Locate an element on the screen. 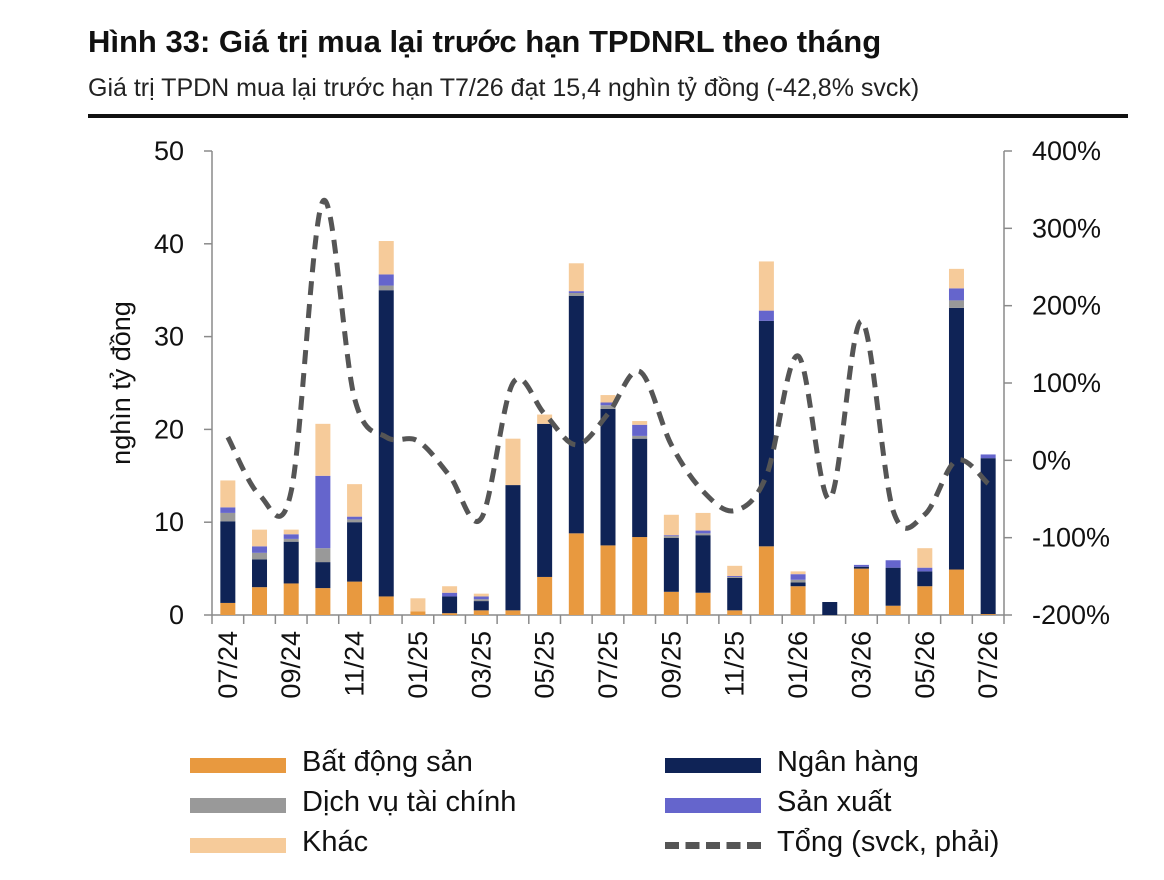  x-tick-label: 03/26 is located at coordinates (861, 665).